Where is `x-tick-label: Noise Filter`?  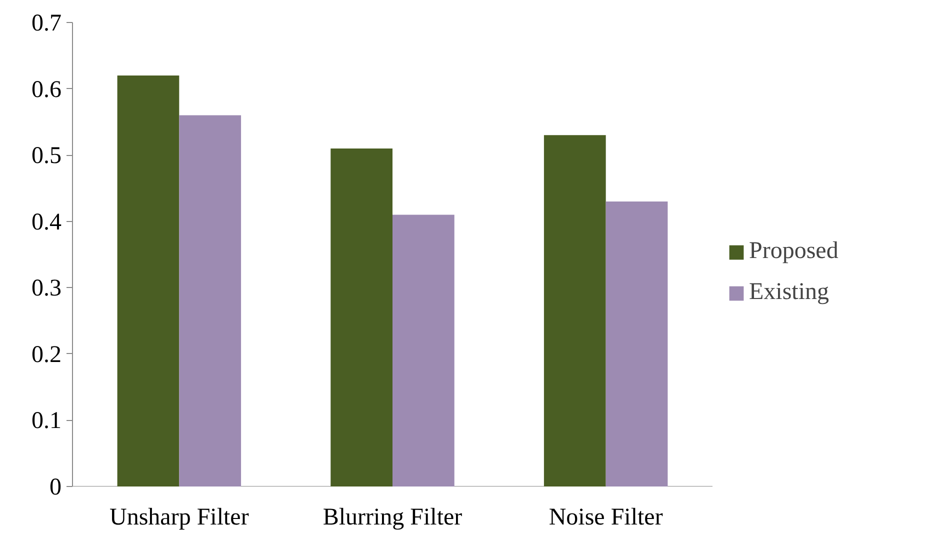
x-tick-label: Noise Filter is located at coordinates (605, 517).